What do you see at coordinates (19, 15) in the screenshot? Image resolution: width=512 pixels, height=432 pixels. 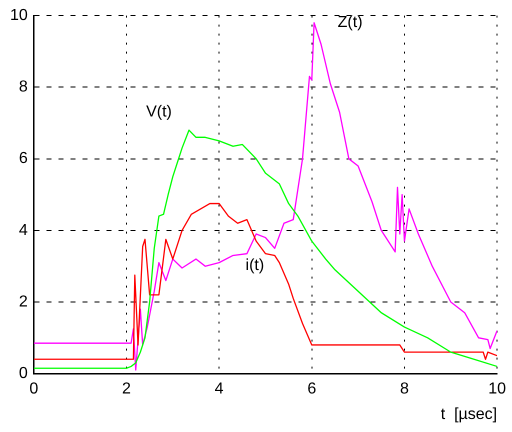 I see `y-tick-label: 10` at bounding box center [19, 15].